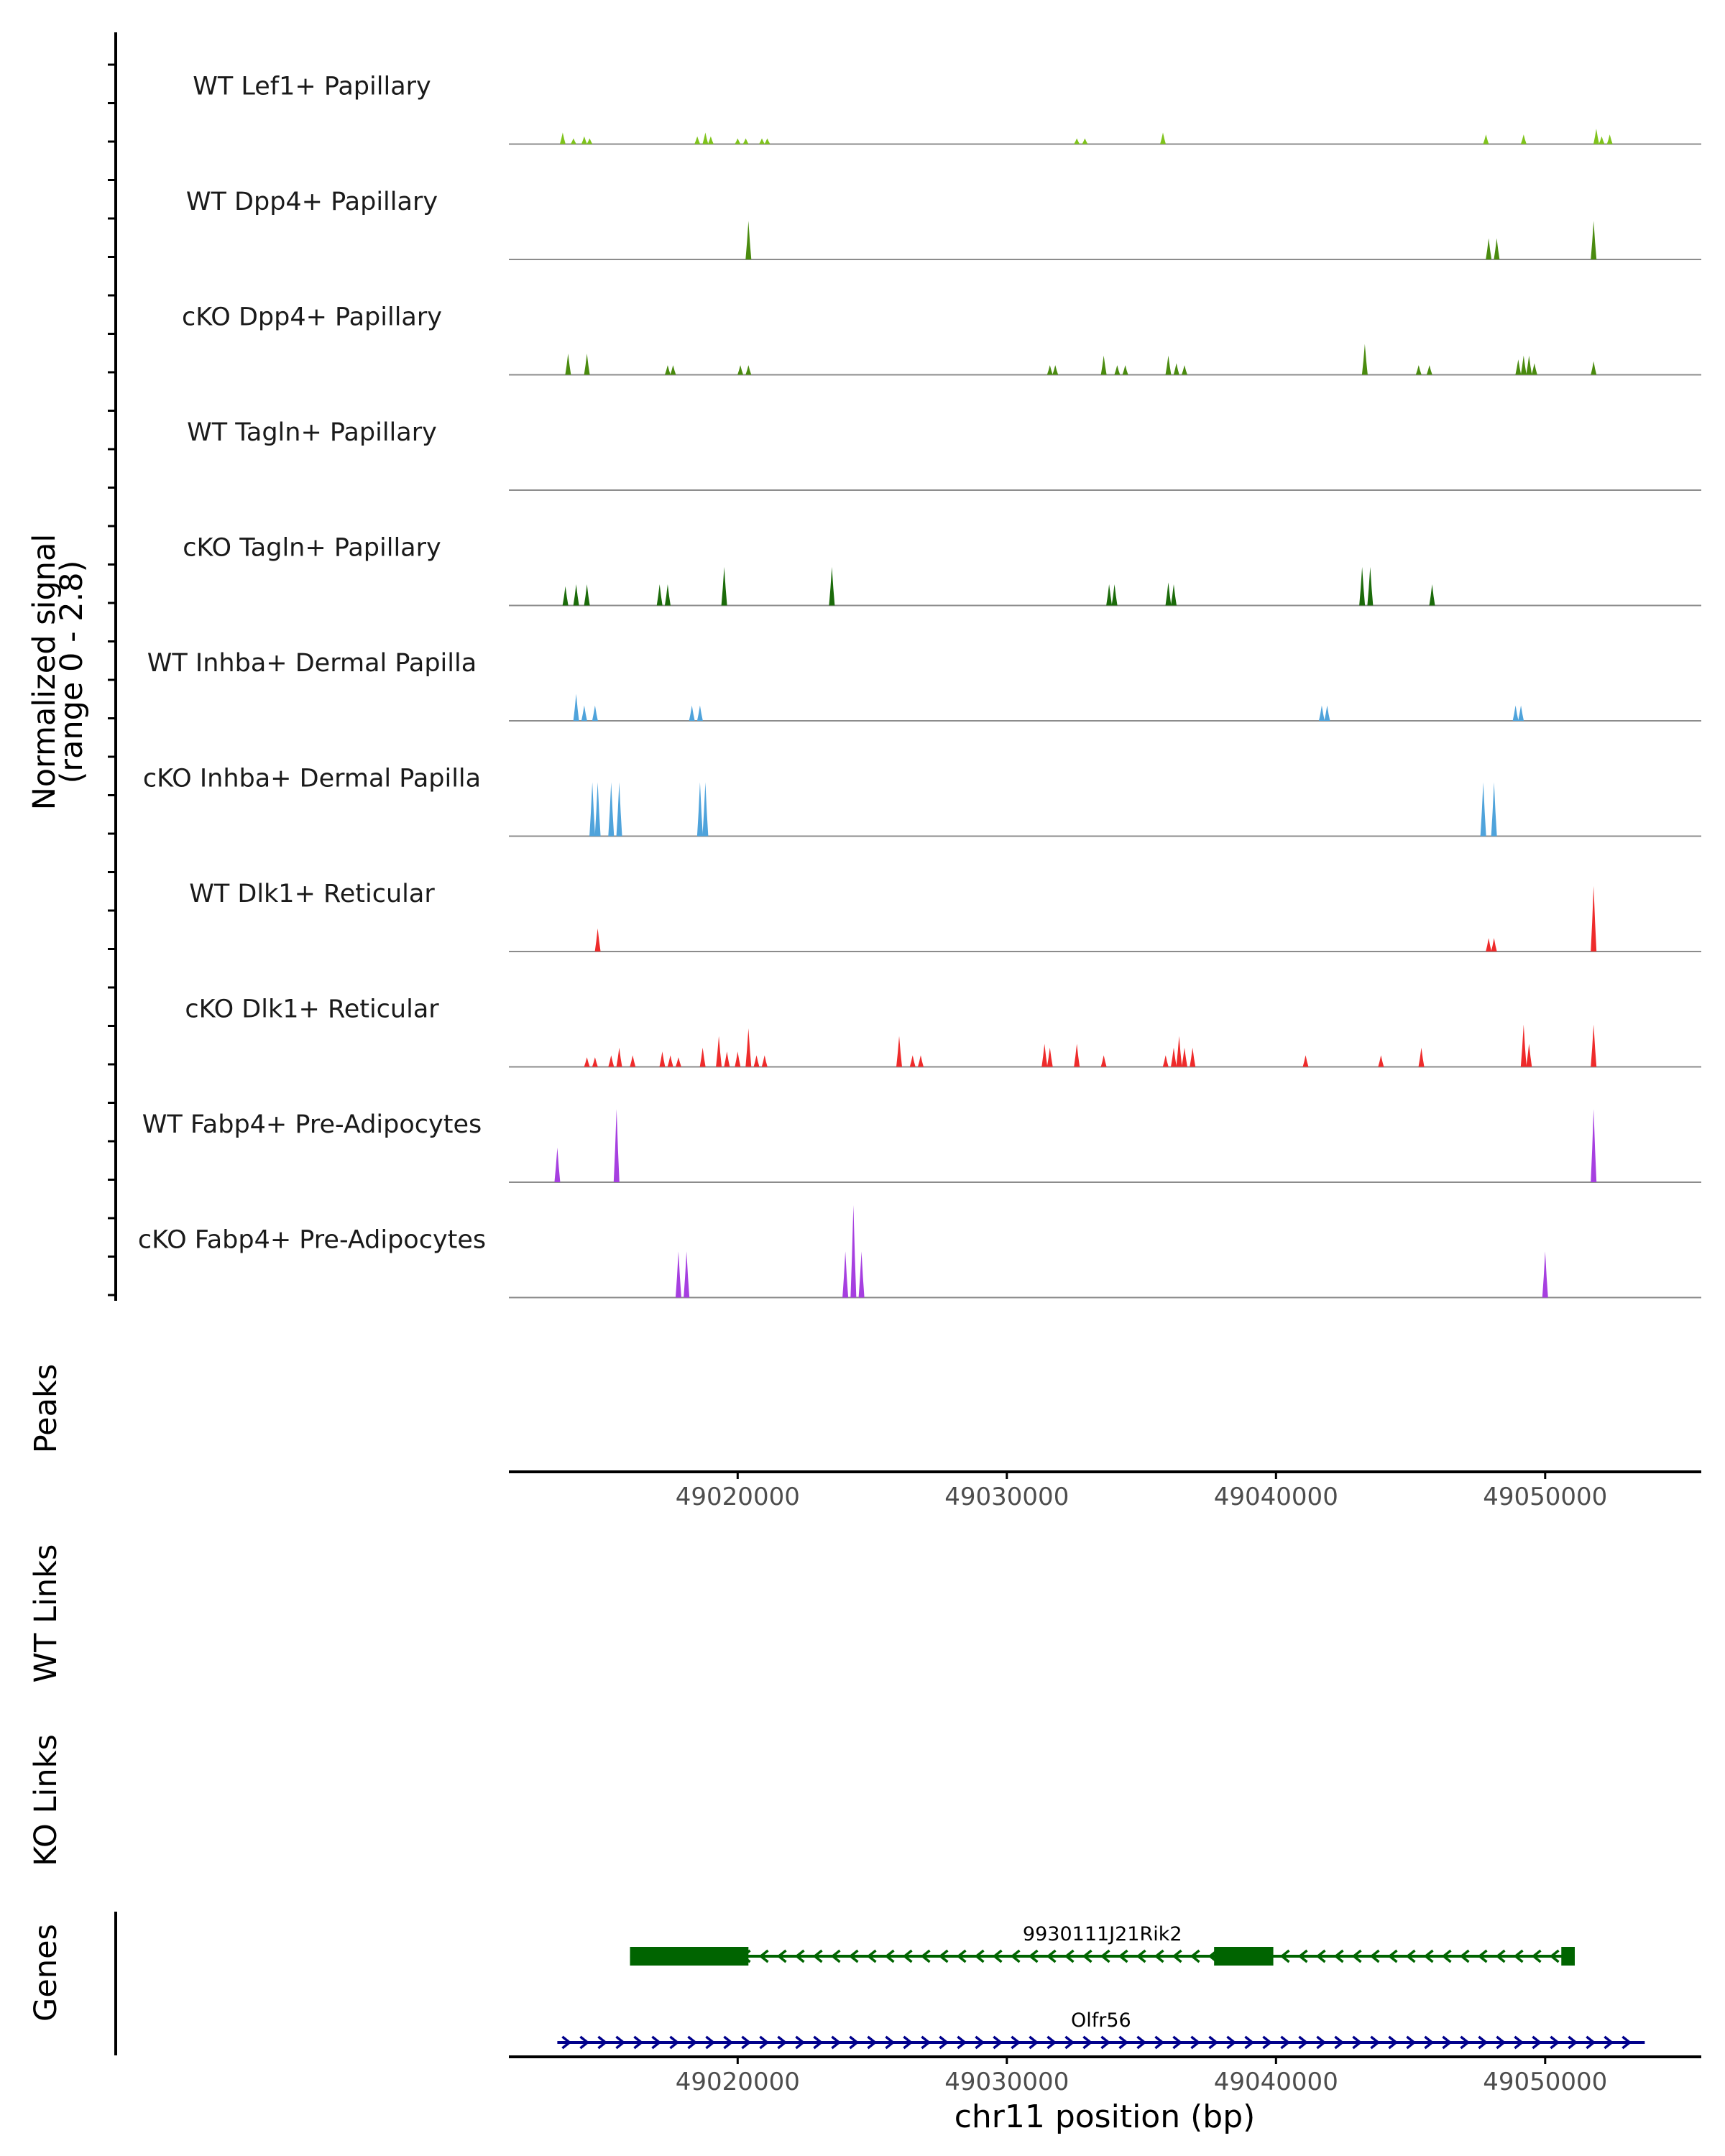  What do you see at coordinates (1141, 1492) in the screenshot?
I see `peaks-x-axis: 49020000 49030000 49040000 49050000` at bounding box center [1141, 1492].